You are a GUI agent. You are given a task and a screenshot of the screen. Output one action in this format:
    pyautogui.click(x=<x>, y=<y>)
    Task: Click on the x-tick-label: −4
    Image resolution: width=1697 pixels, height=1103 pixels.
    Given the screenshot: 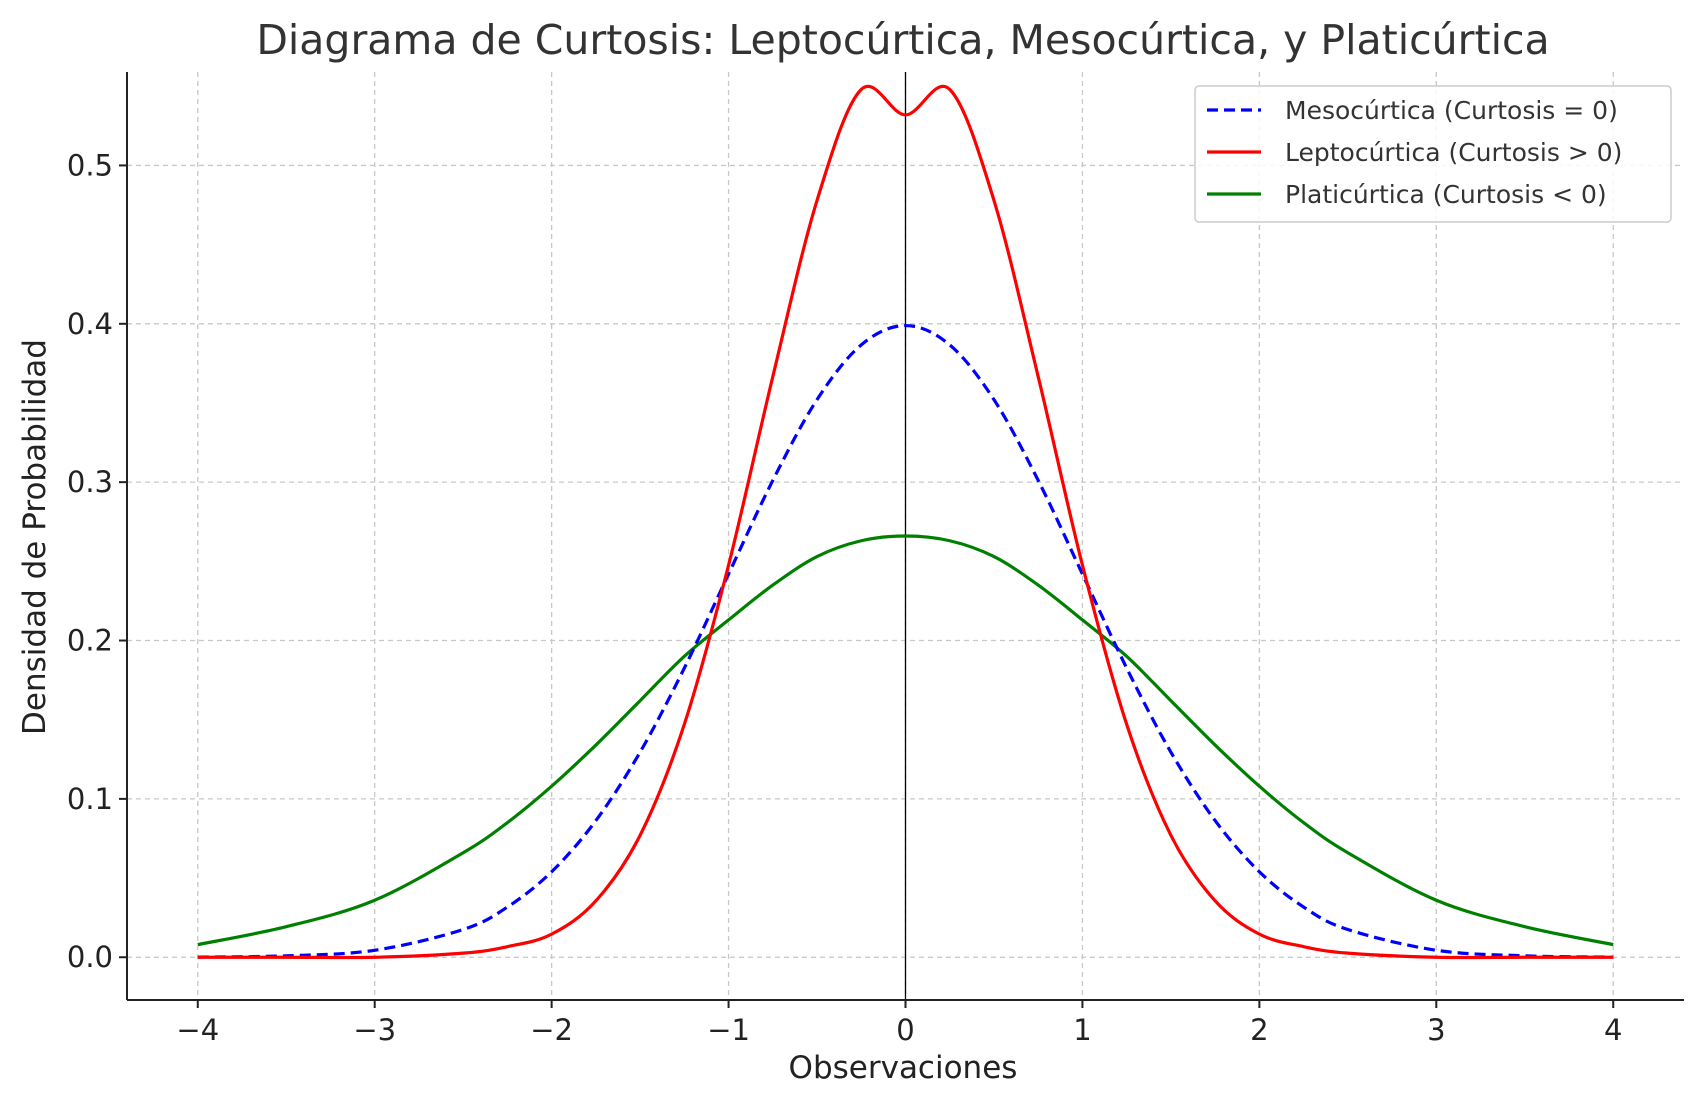 What is the action you would take?
    pyautogui.click(x=197, y=1030)
    